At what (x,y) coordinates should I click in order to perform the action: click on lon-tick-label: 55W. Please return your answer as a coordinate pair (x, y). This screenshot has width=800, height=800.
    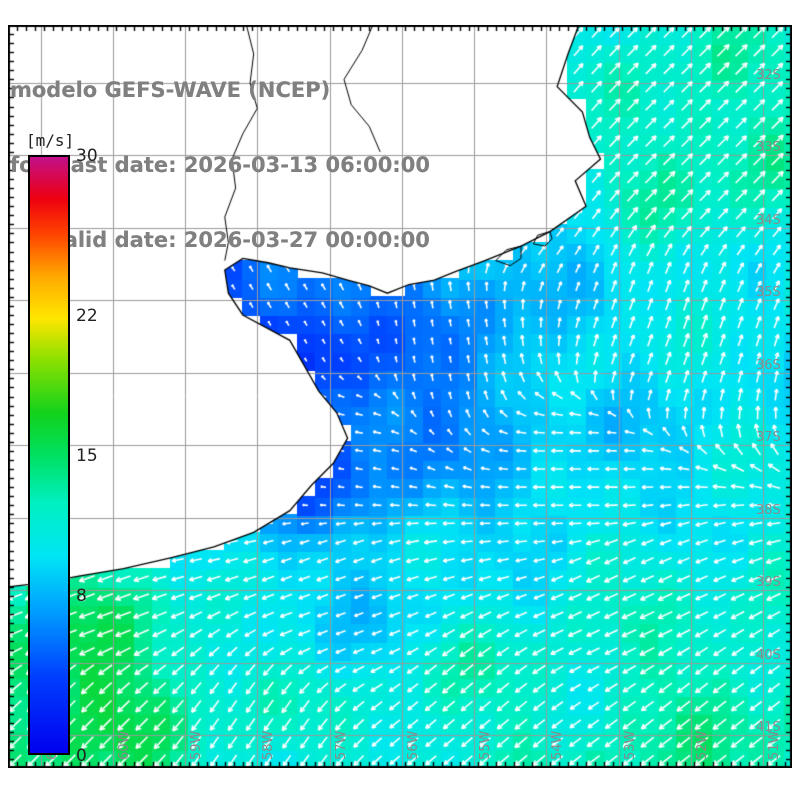
    Looking at the image, I should click on (486, 745).